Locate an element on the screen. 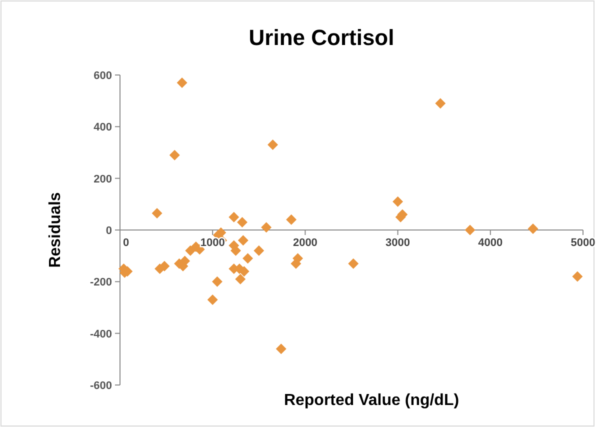 This screenshot has height=427, width=603. y-tick-label: 600 is located at coordinates (103, 76).